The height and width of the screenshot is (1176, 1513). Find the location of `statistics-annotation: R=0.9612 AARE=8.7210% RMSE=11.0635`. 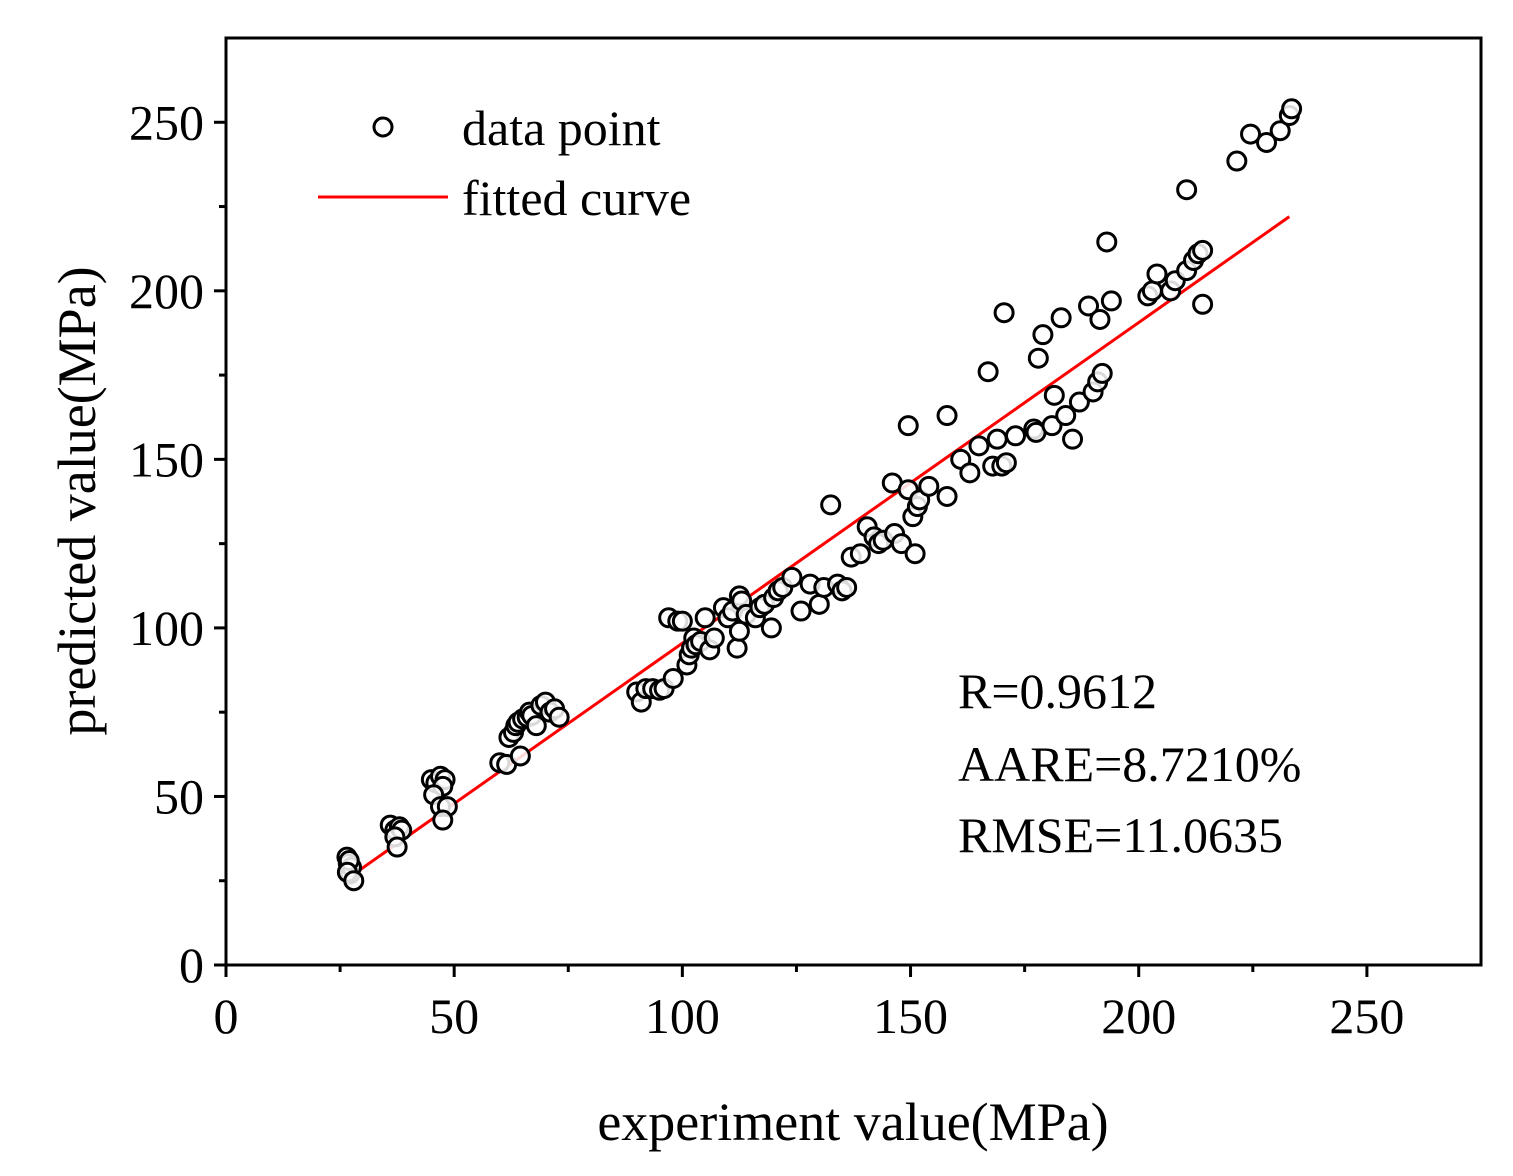

statistics-annotation: R=0.9612 AARE=8.7210% RMSE=11.0635 is located at coordinates (1129, 763).